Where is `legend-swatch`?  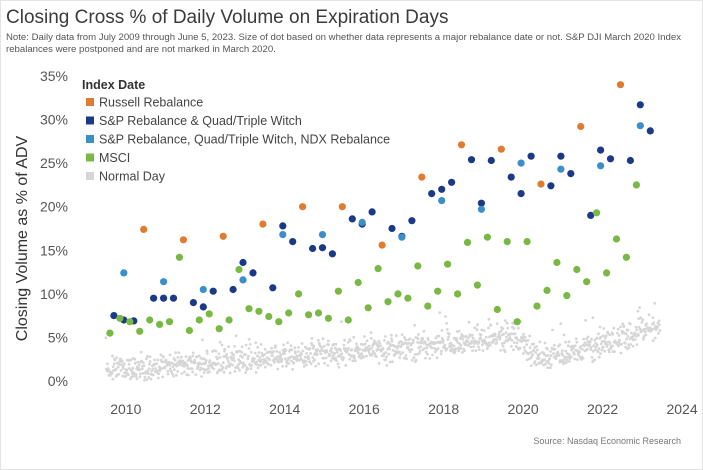 legend-swatch is located at coordinates (90, 176).